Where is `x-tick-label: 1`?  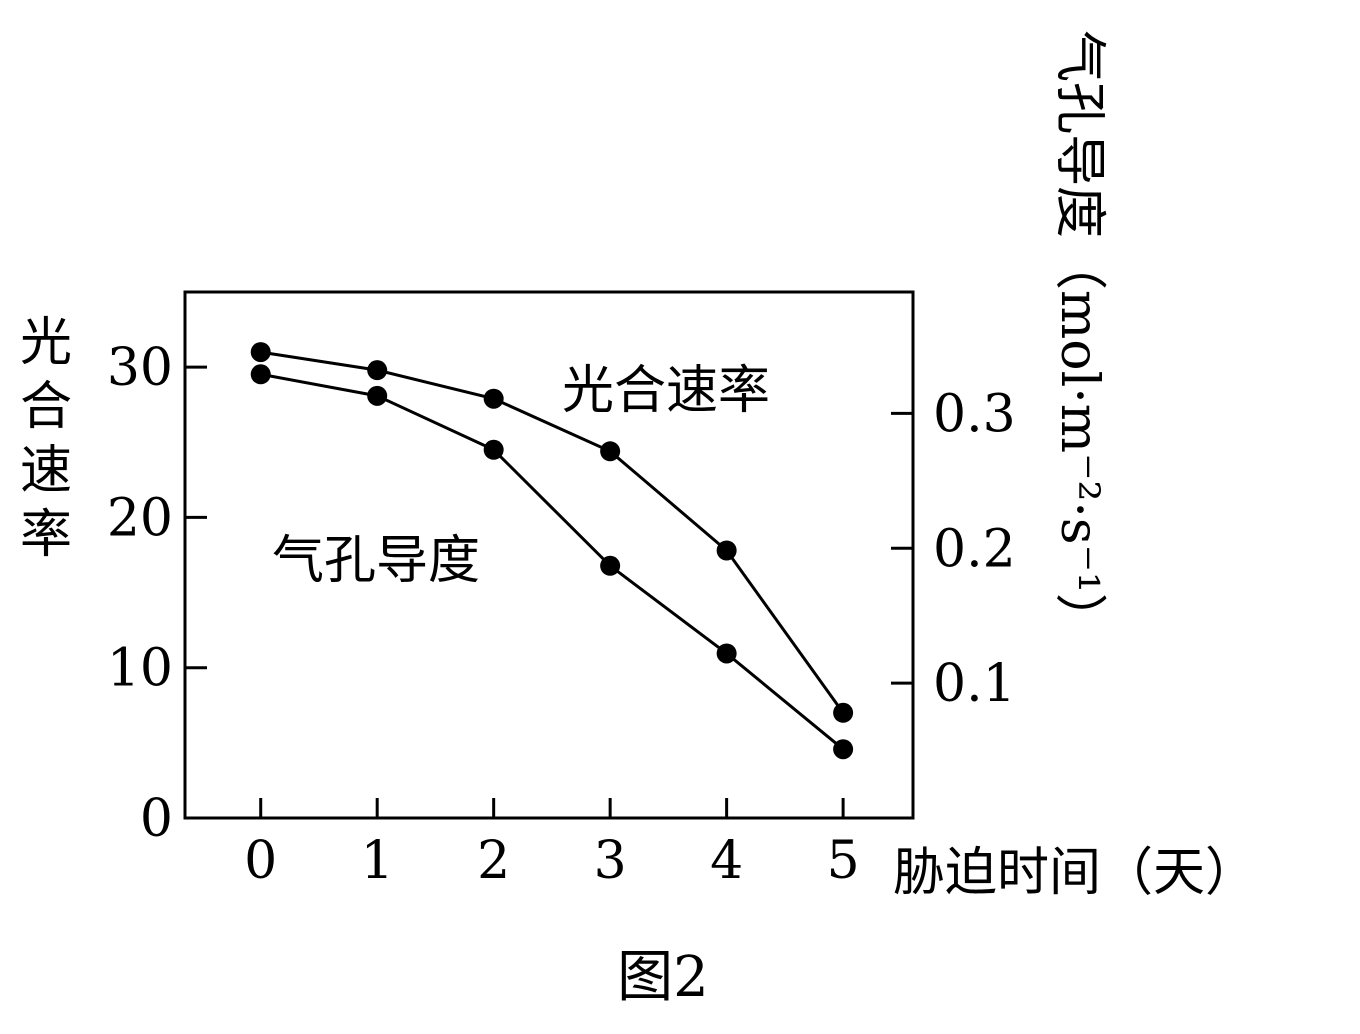 x-tick-label: 1 is located at coordinates (377, 861).